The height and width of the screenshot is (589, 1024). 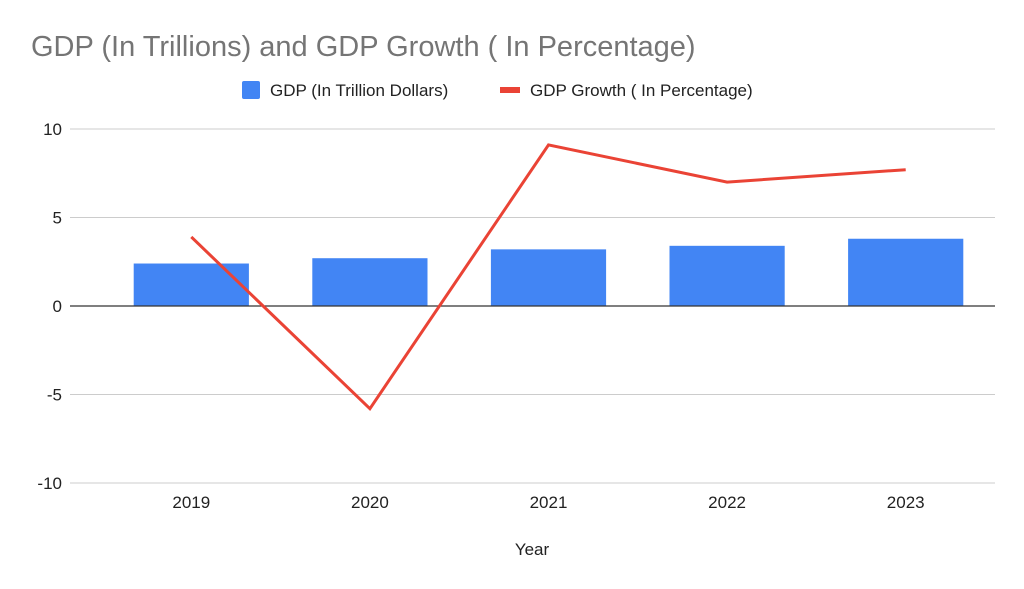 I want to click on y-tick-label: 0, so click(x=57, y=306).